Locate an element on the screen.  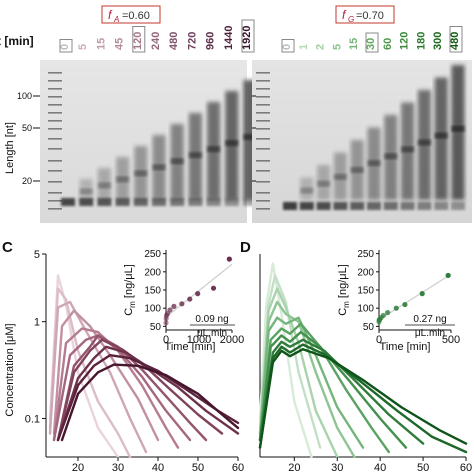
inset-xtick-label-c-1: 1000 is located at coordinates (199, 340).